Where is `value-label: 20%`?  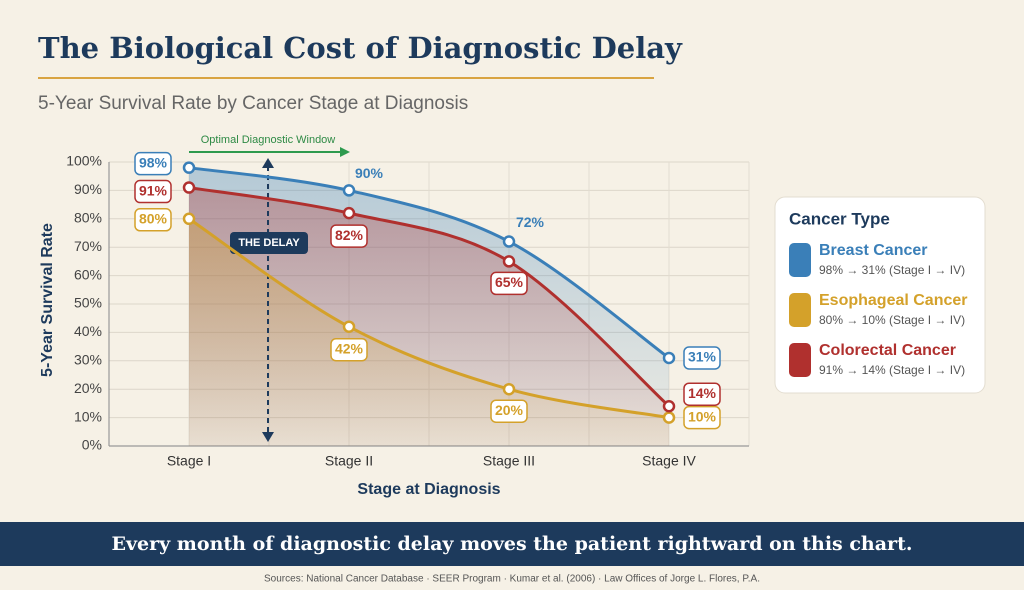 value-label: 20% is located at coordinates (509, 410).